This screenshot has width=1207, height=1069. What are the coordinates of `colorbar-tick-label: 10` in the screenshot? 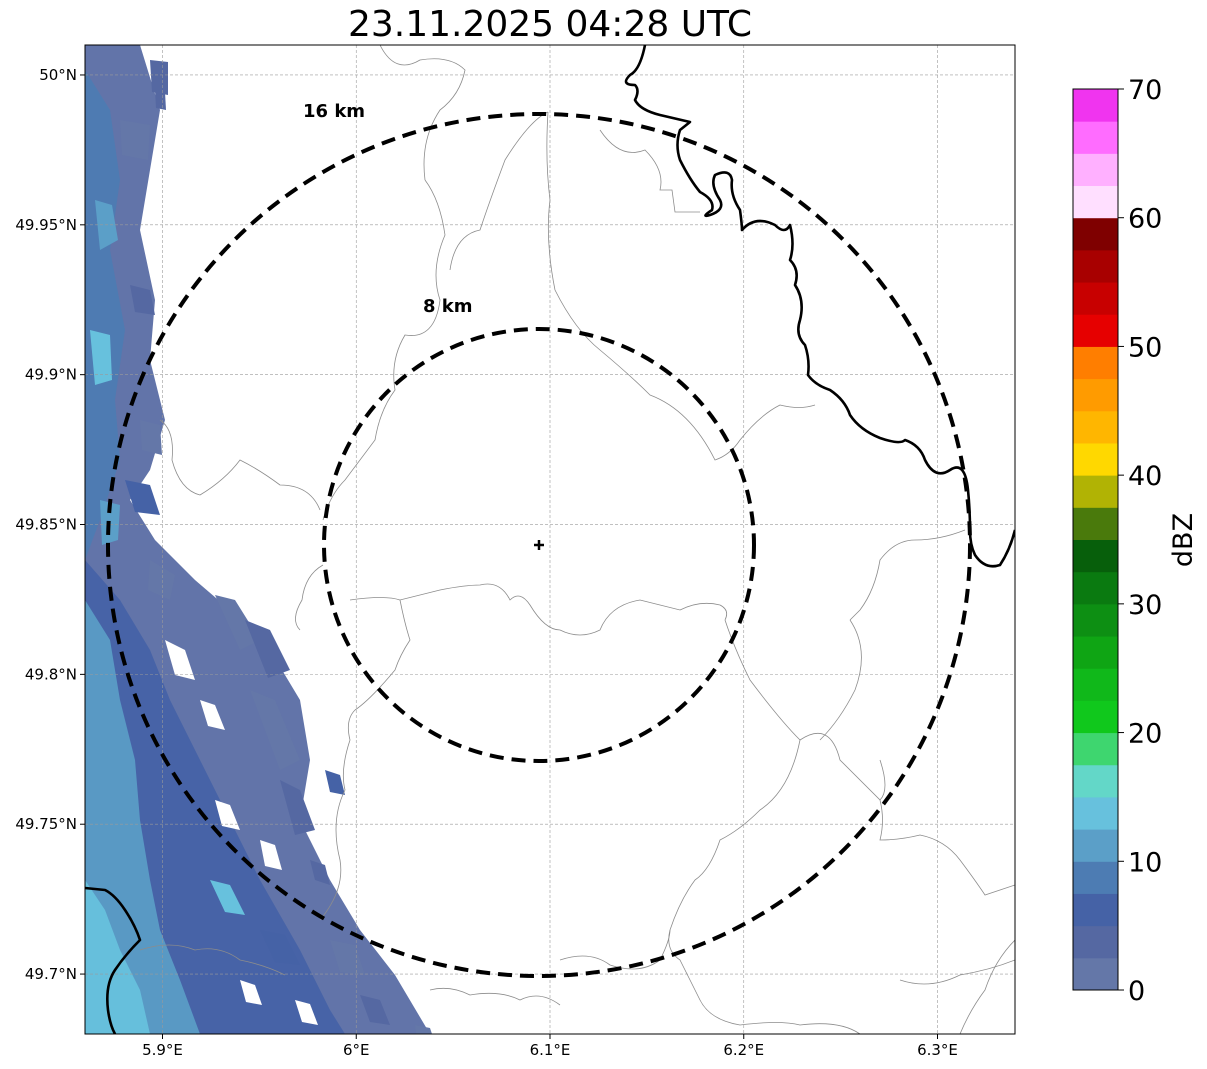 It's located at (1145, 862).